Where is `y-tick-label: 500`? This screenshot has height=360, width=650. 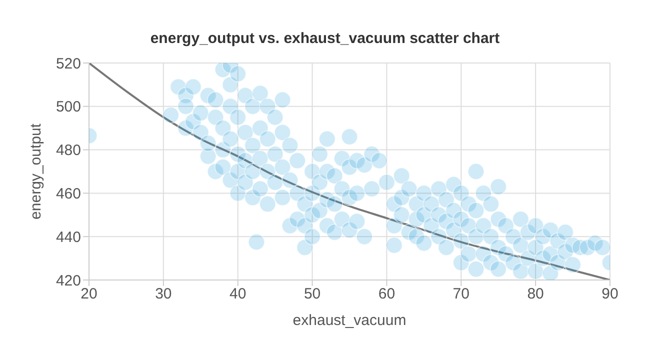
y-tick-label: 500 is located at coordinates (68, 107).